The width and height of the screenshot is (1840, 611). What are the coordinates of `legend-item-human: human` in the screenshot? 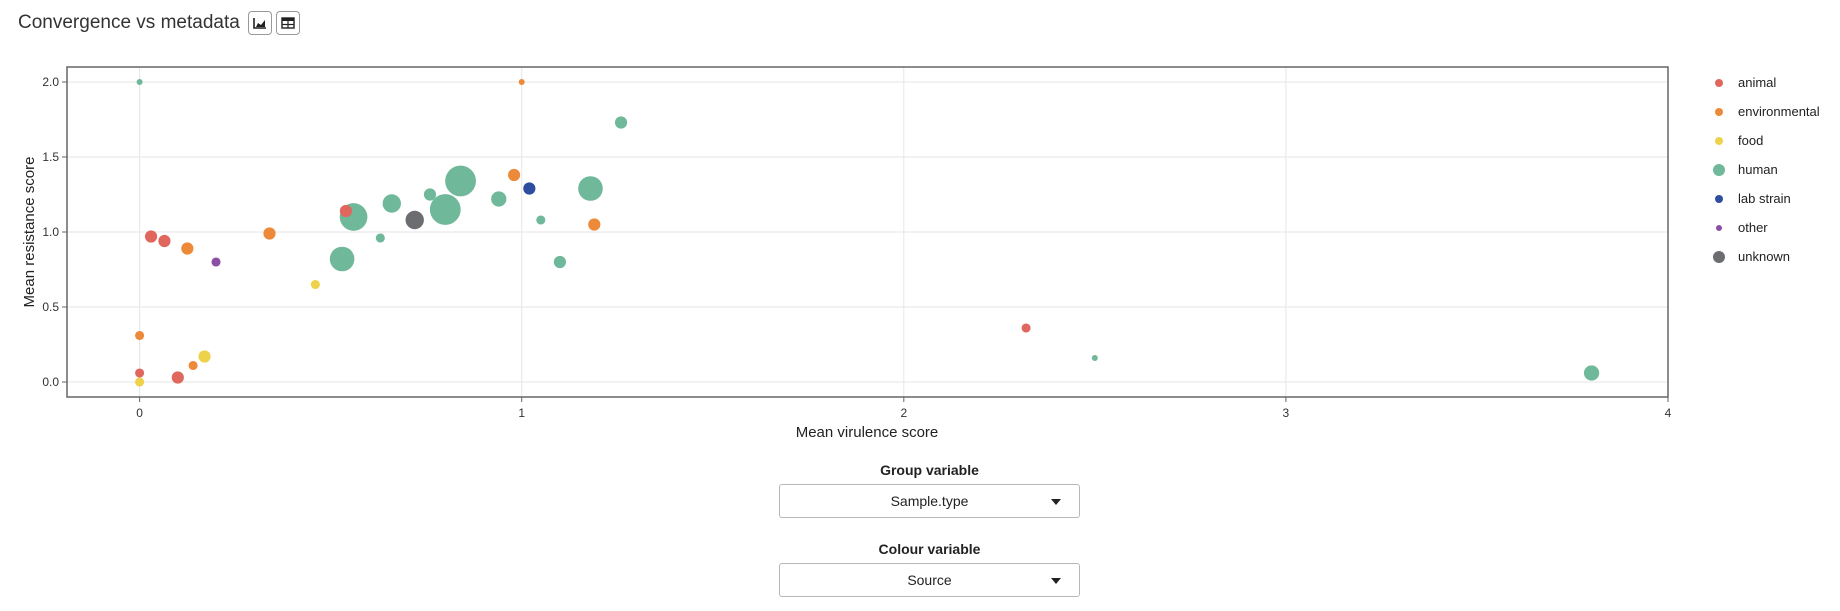 It's located at (1766, 169).